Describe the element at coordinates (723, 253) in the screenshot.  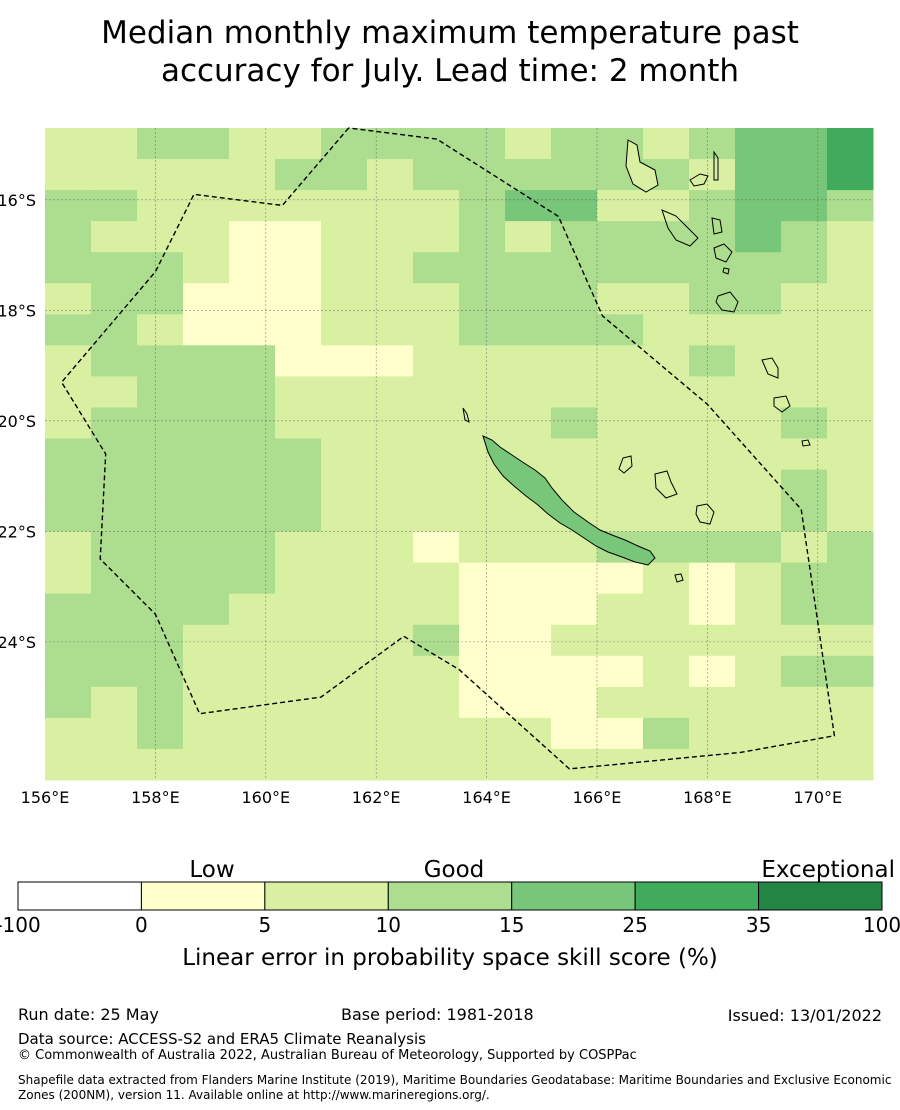
I see `efate-island` at that location.